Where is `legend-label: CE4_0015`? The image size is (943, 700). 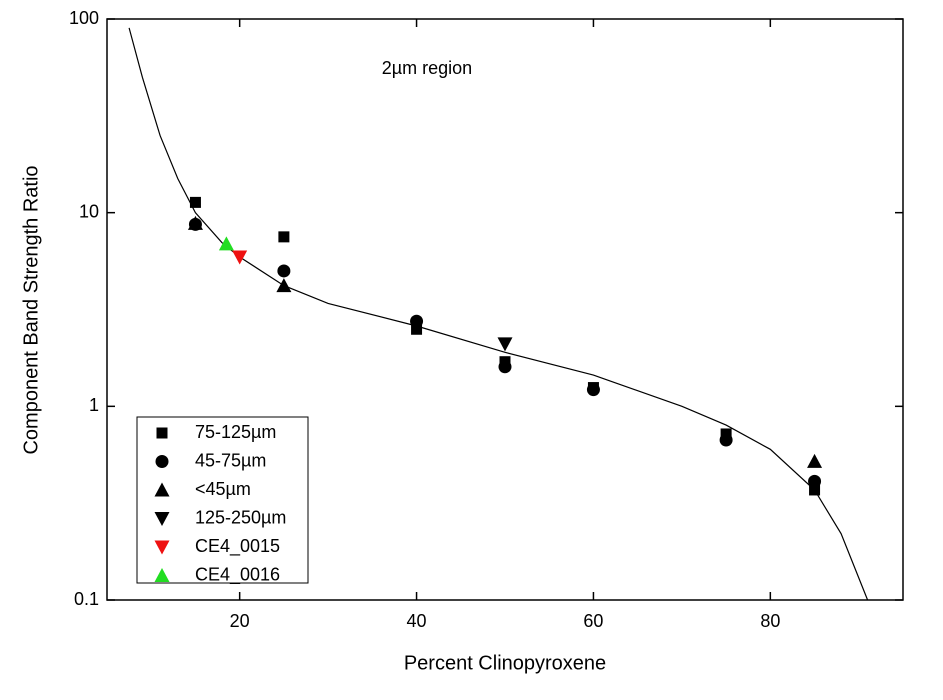
legend-label: CE4_0015 is located at coordinates (237, 546).